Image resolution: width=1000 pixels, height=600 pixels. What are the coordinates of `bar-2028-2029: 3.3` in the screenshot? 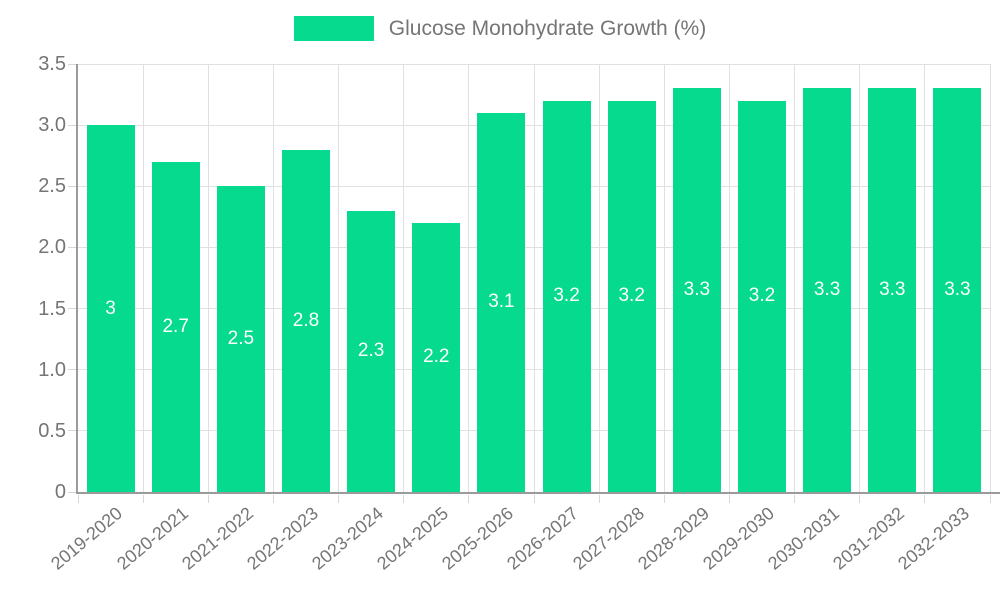 It's located at (696, 290).